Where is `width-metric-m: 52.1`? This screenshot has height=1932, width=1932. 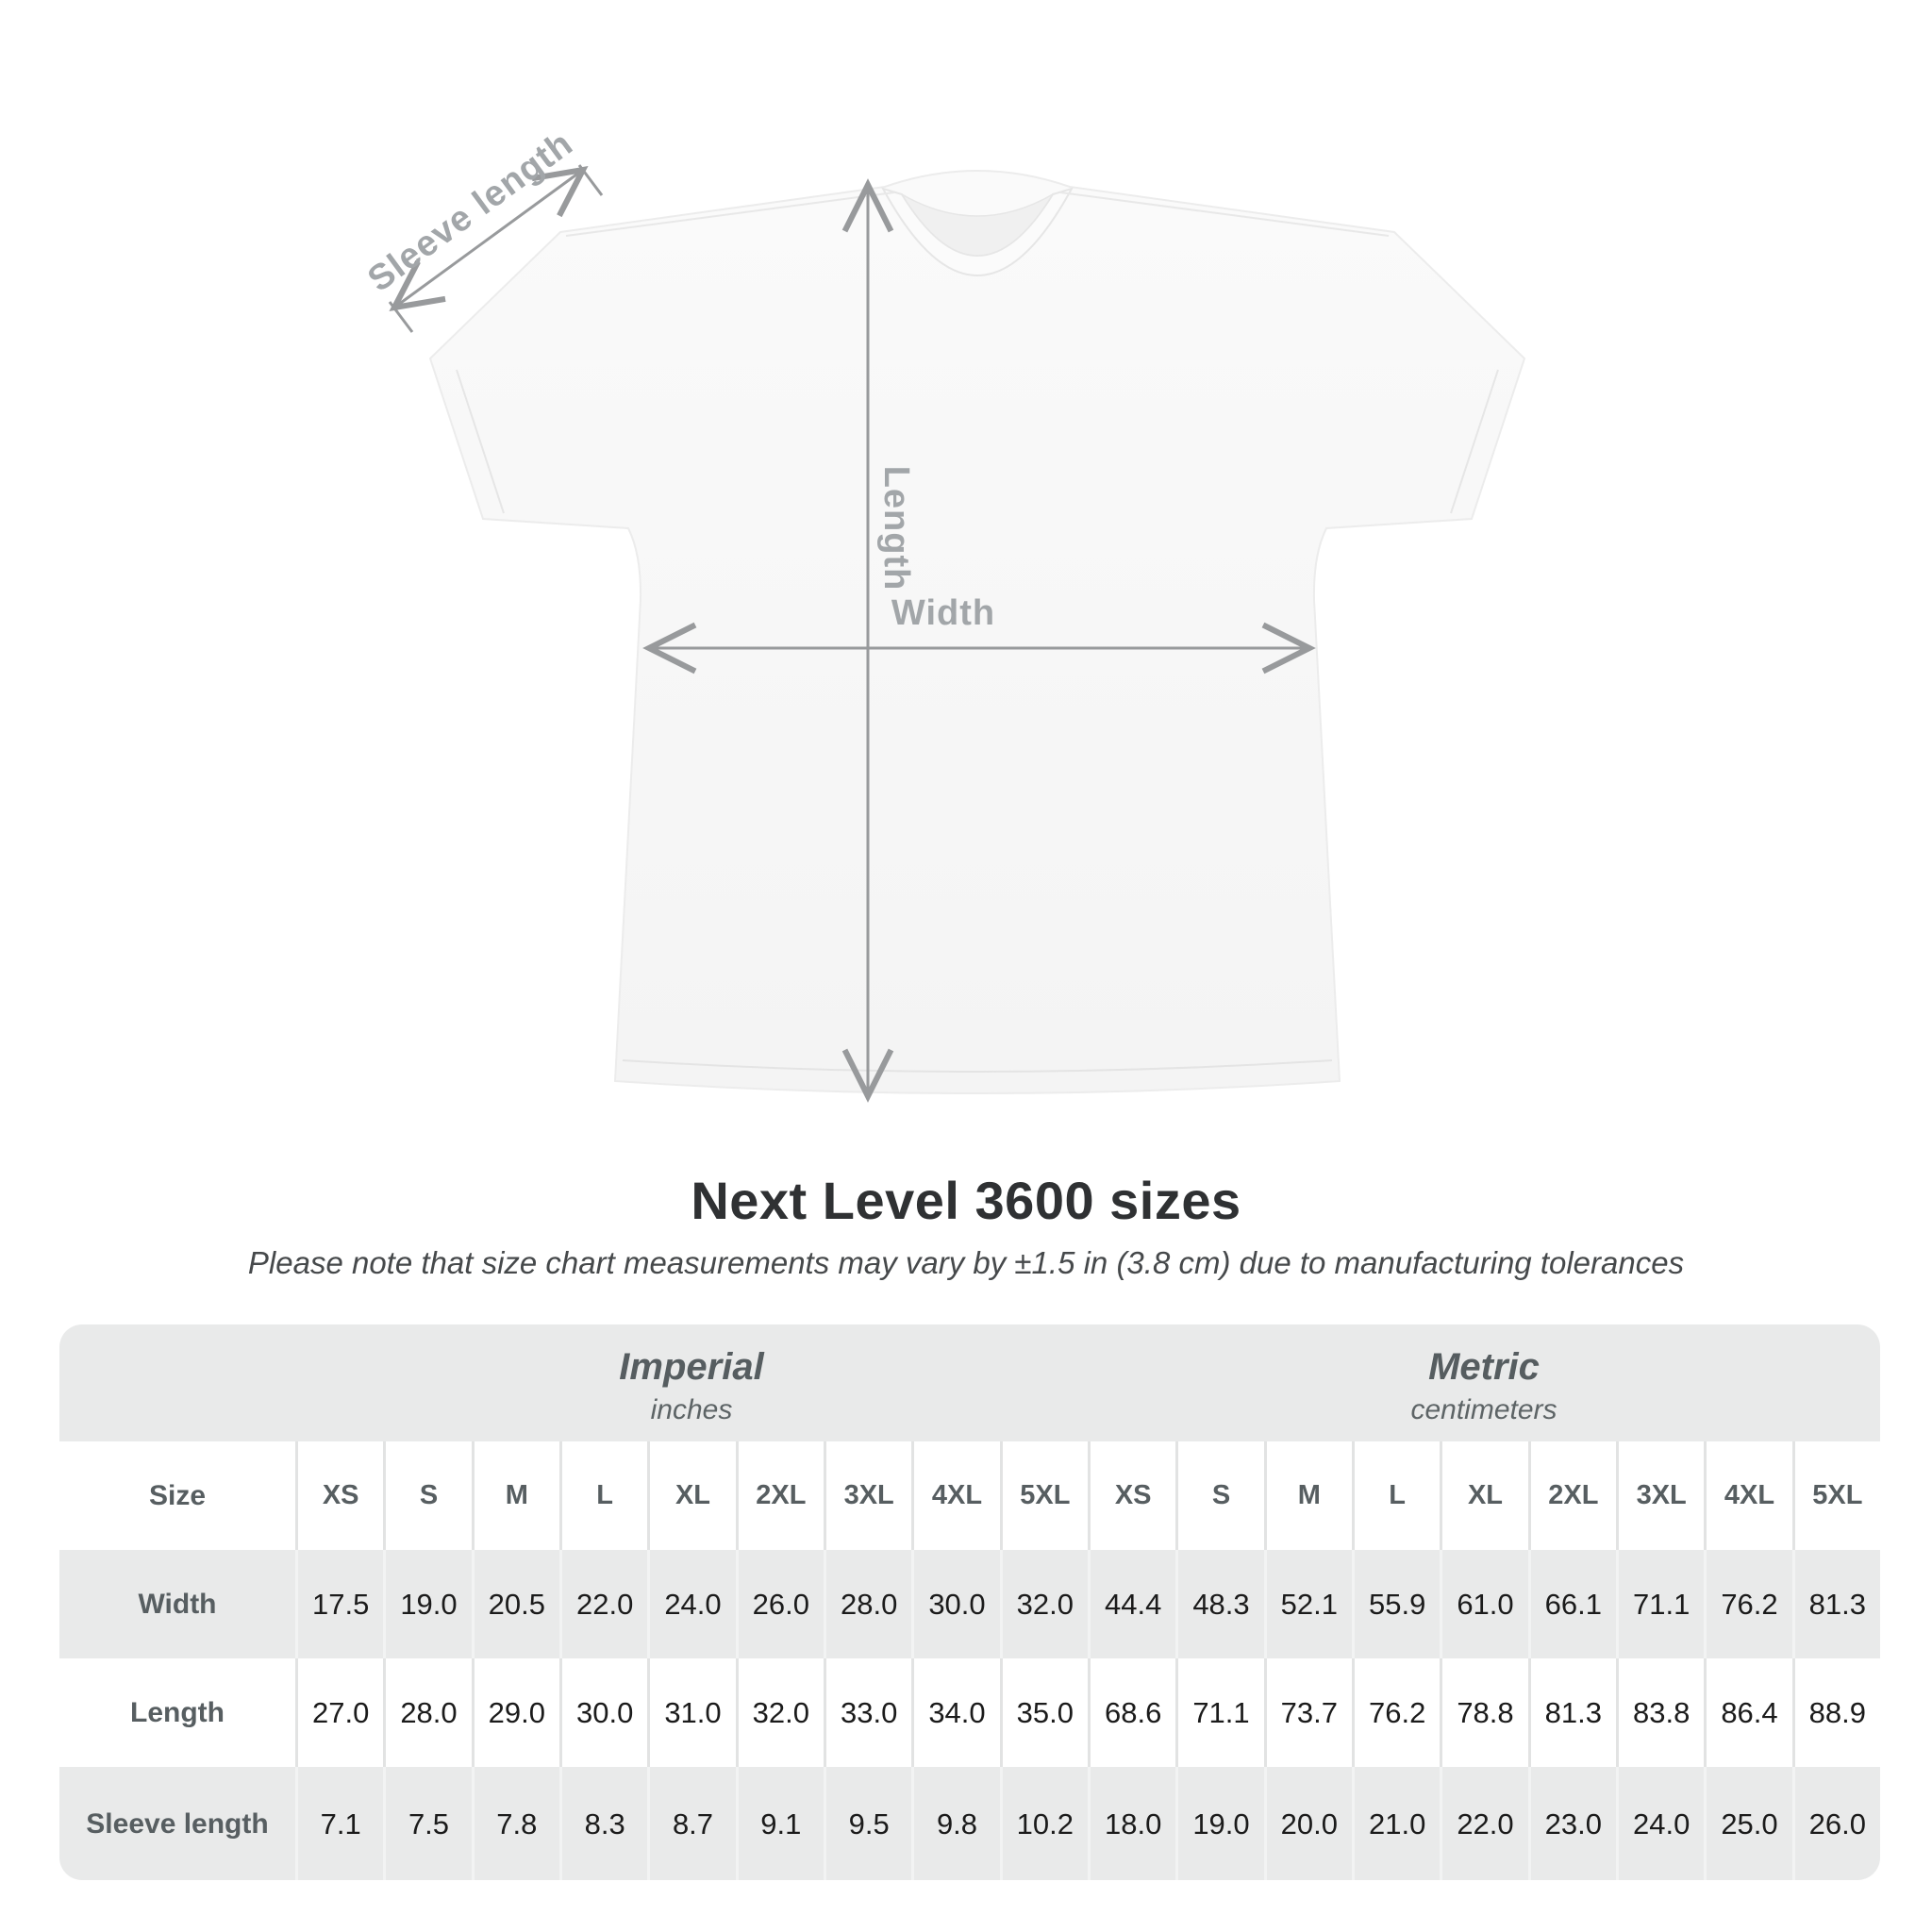 width-metric-m: 52.1 is located at coordinates (1307, 1604).